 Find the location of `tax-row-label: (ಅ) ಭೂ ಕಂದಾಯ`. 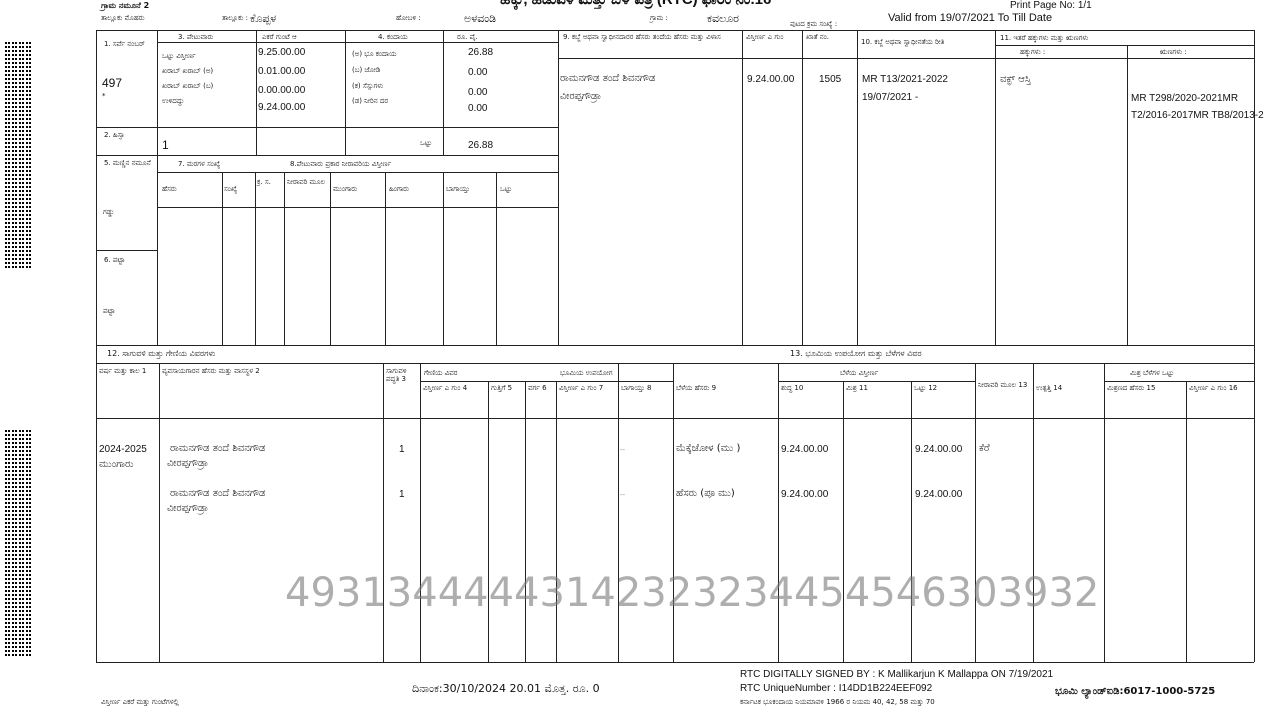

tax-row-label: (ಅ) ಭೂ ಕಂದಾಯ is located at coordinates (374, 54).